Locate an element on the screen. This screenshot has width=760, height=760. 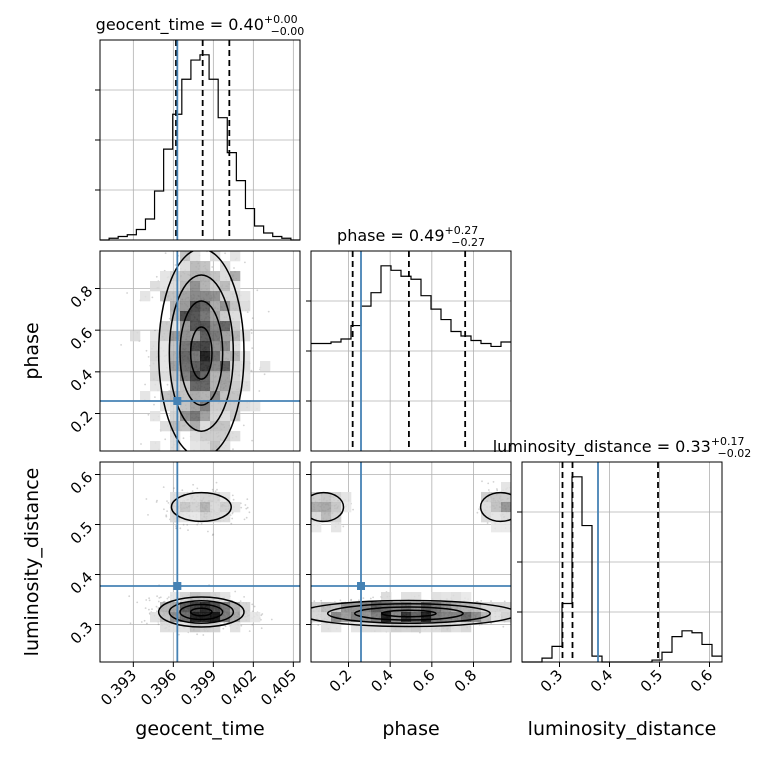
ytick-label-luminosity_distance: 0.3 is located at coordinates (82, 633).